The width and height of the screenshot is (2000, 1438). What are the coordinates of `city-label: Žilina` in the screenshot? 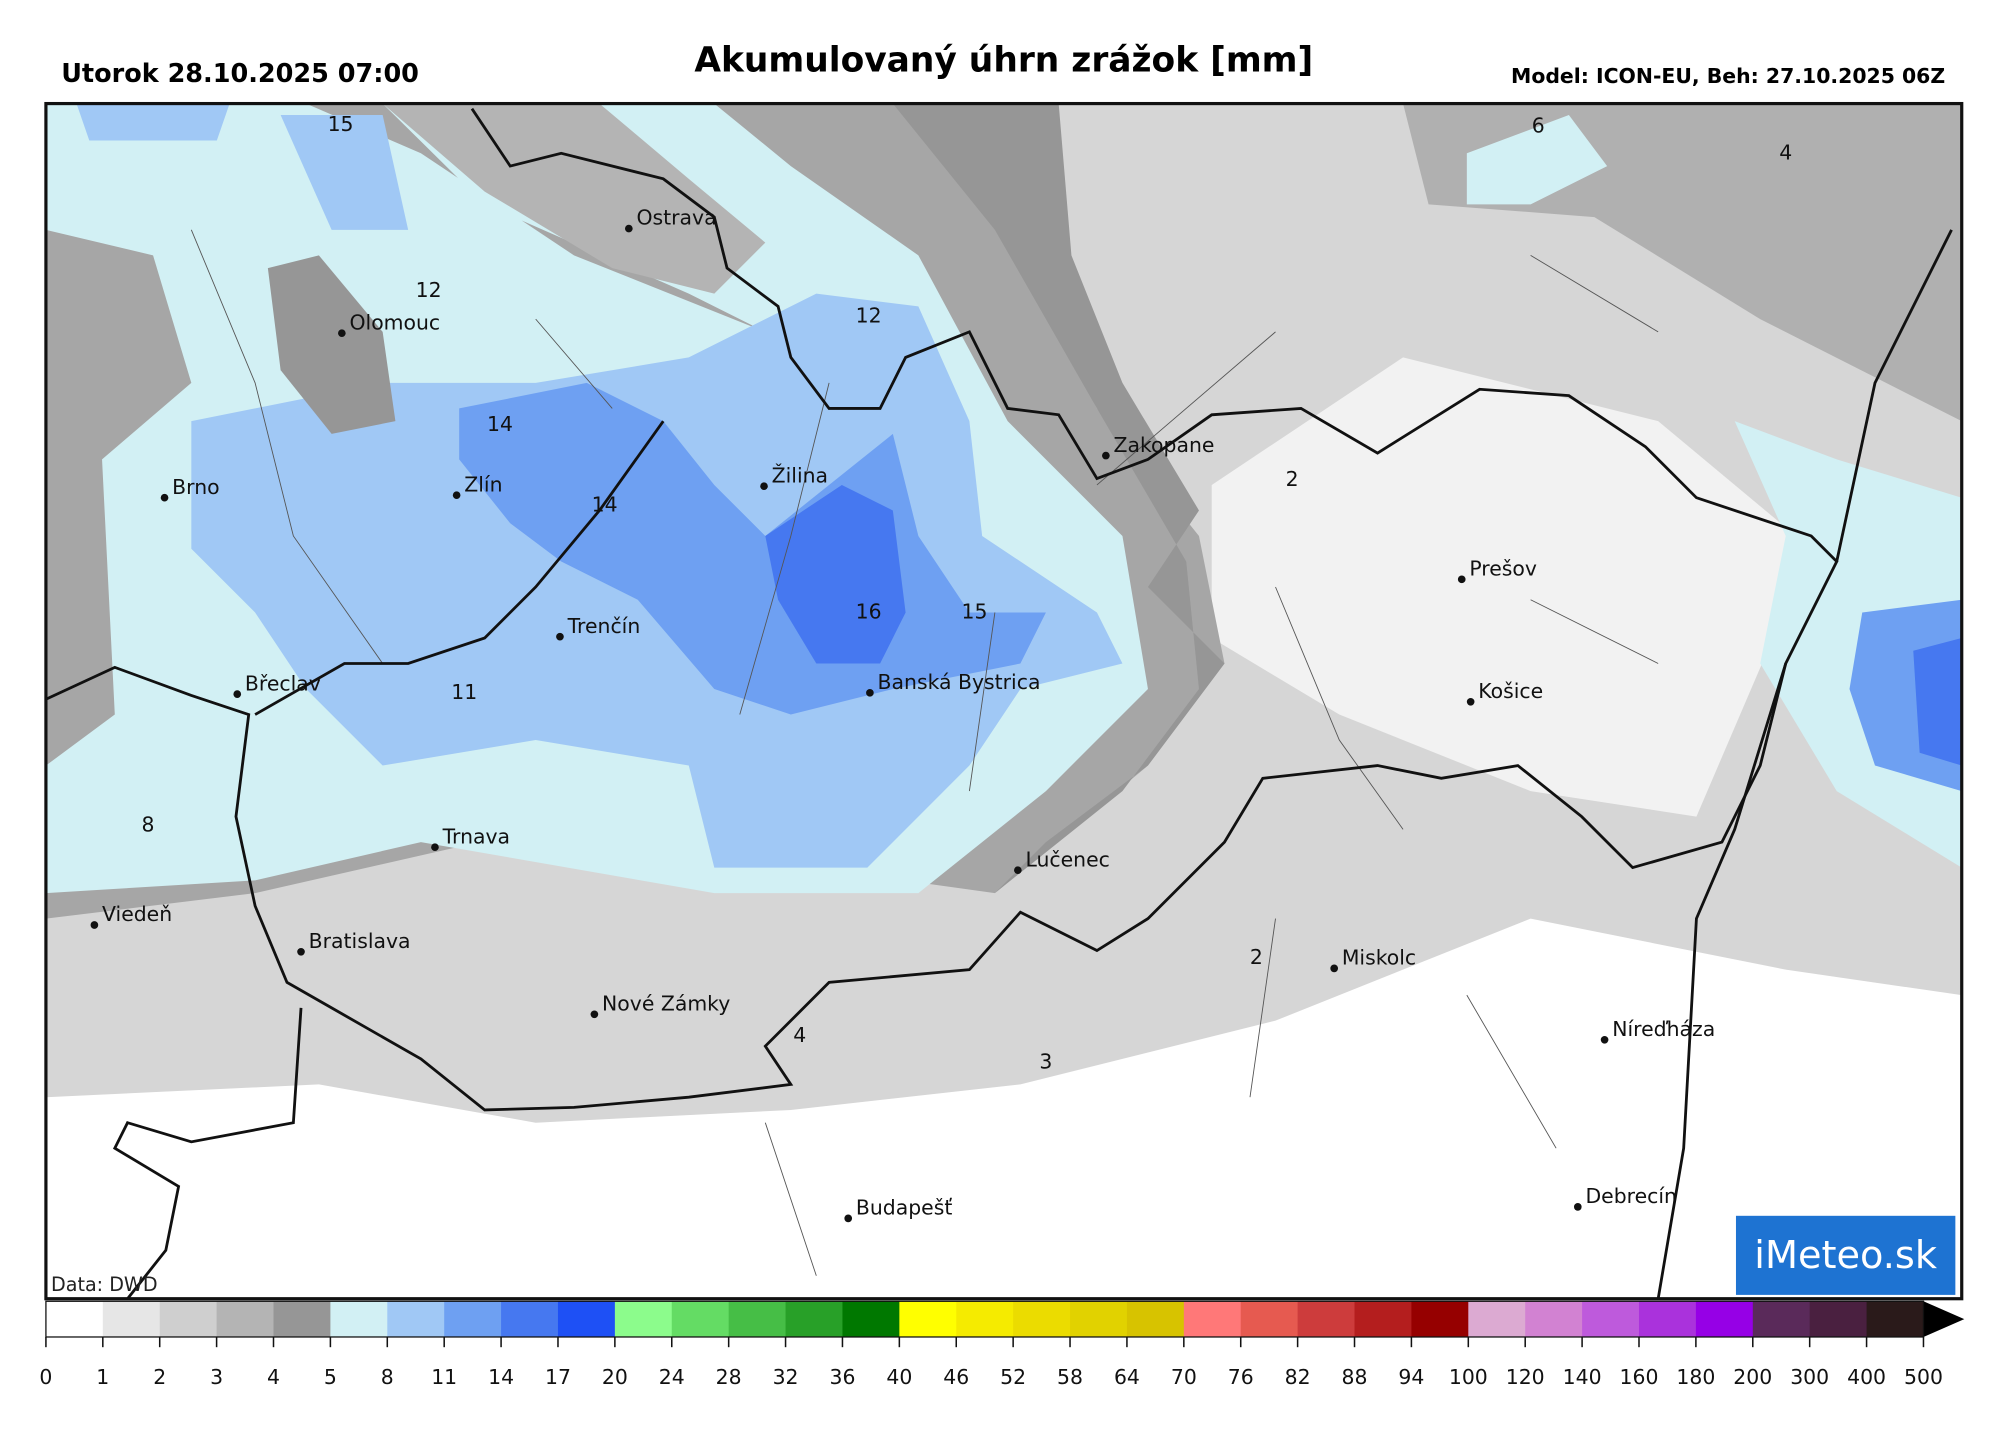 It's located at (800, 474).